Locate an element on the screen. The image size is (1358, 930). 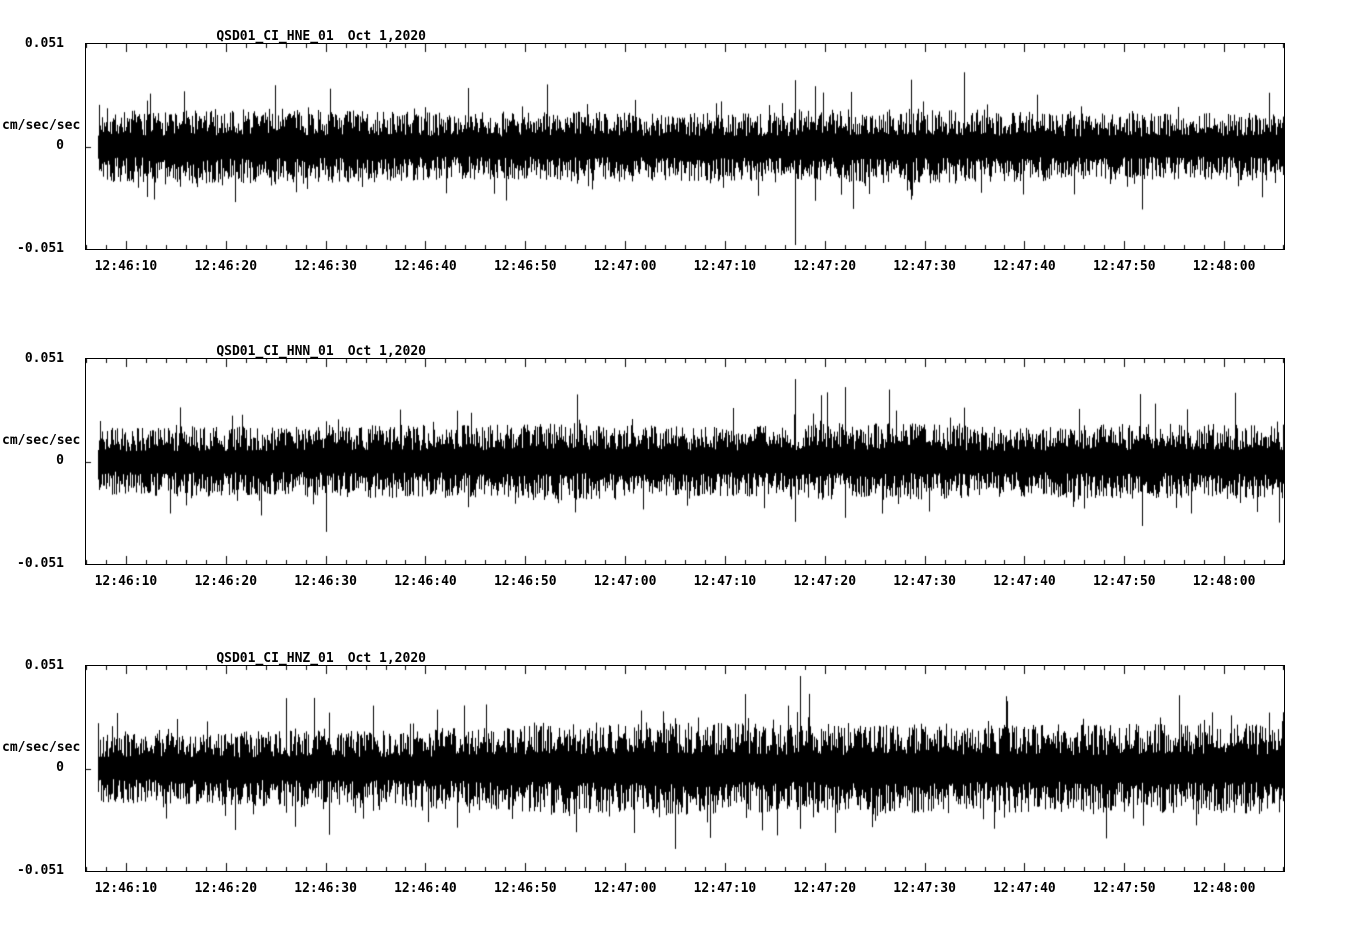
trace-title: QSD01_CI_HNZ_01 Oct 1,2020 is located at coordinates (305, 658).